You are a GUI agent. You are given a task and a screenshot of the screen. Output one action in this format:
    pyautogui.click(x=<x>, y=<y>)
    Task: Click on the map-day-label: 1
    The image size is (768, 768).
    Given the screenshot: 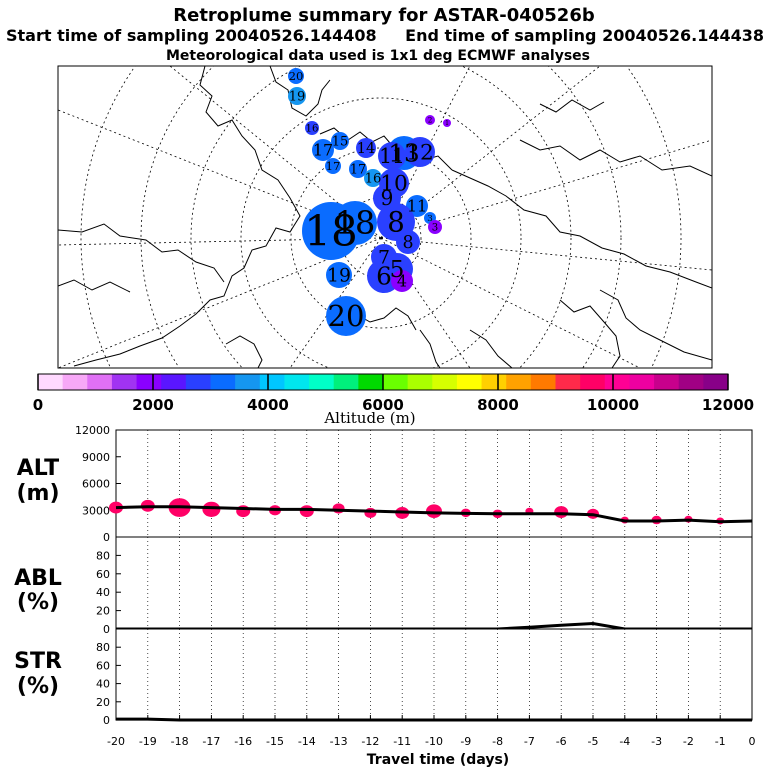 What is the action you would take?
    pyautogui.click(x=447, y=123)
    